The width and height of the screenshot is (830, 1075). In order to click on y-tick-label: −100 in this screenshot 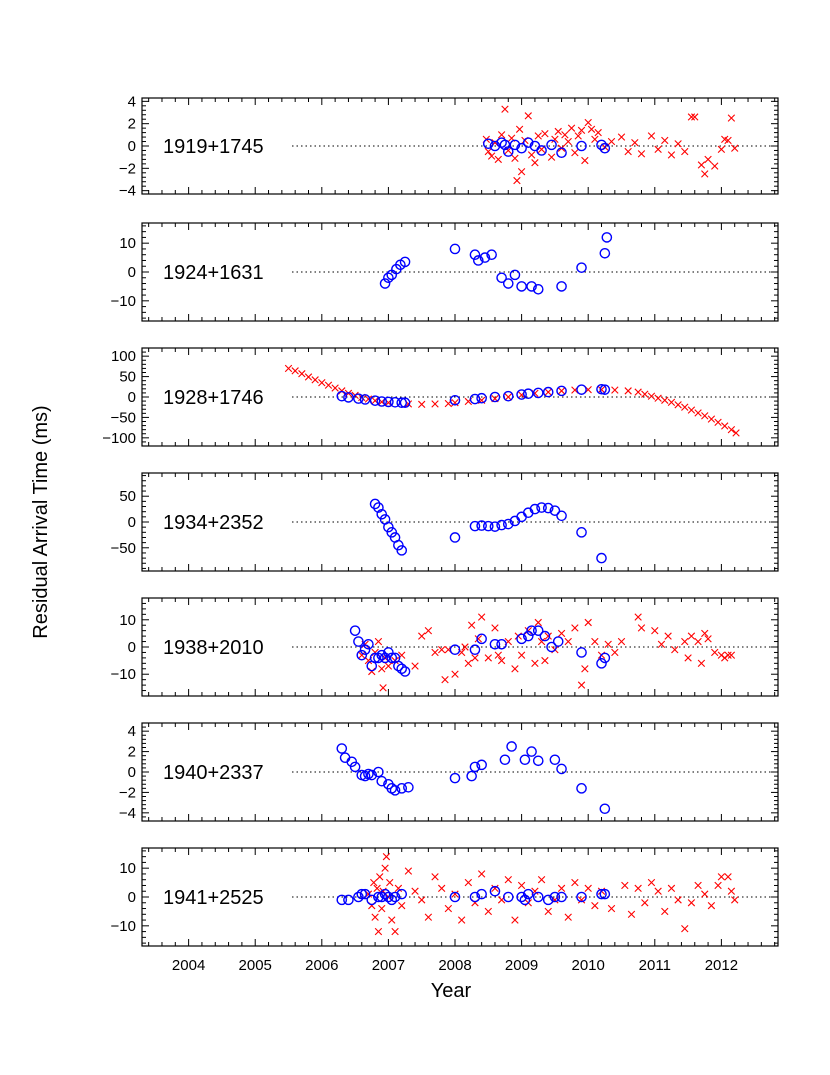, I will do `click(119, 438)`.